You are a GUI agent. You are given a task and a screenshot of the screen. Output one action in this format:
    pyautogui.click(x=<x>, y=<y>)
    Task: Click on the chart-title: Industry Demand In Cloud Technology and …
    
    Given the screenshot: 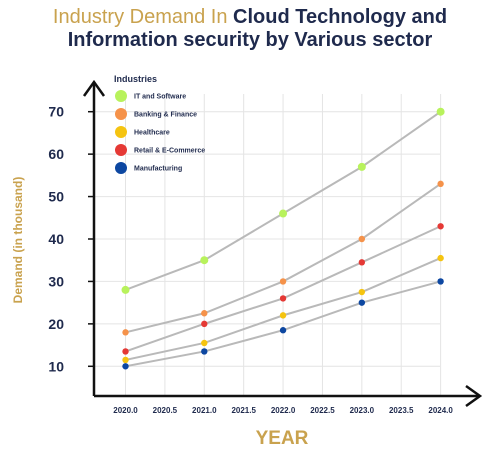 What is the action you would take?
    pyautogui.click(x=250, y=29)
    